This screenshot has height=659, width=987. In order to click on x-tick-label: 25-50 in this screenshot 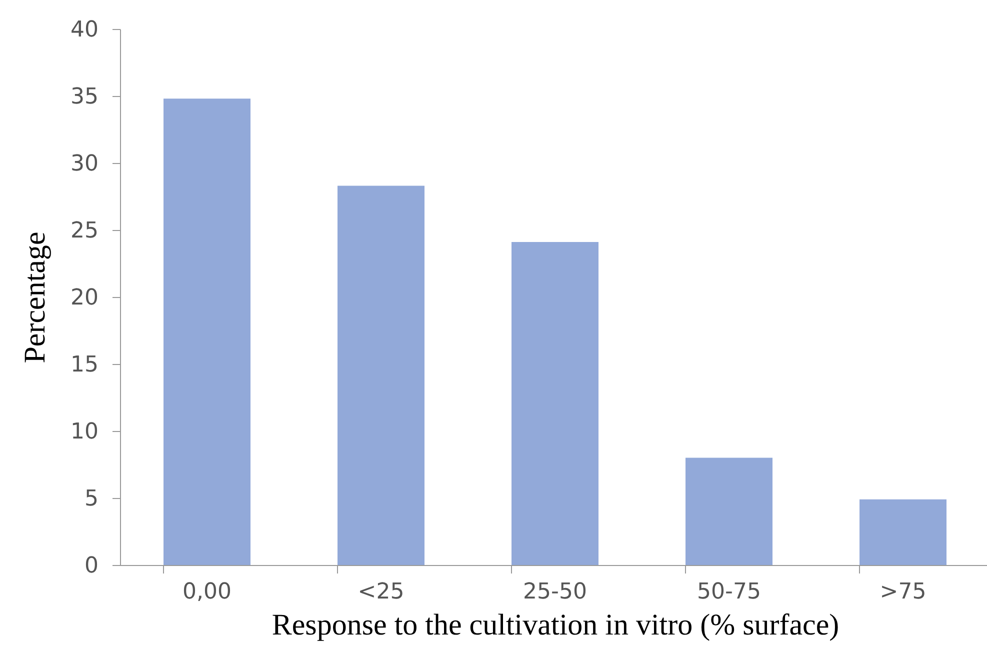, I will do `click(555, 592)`.